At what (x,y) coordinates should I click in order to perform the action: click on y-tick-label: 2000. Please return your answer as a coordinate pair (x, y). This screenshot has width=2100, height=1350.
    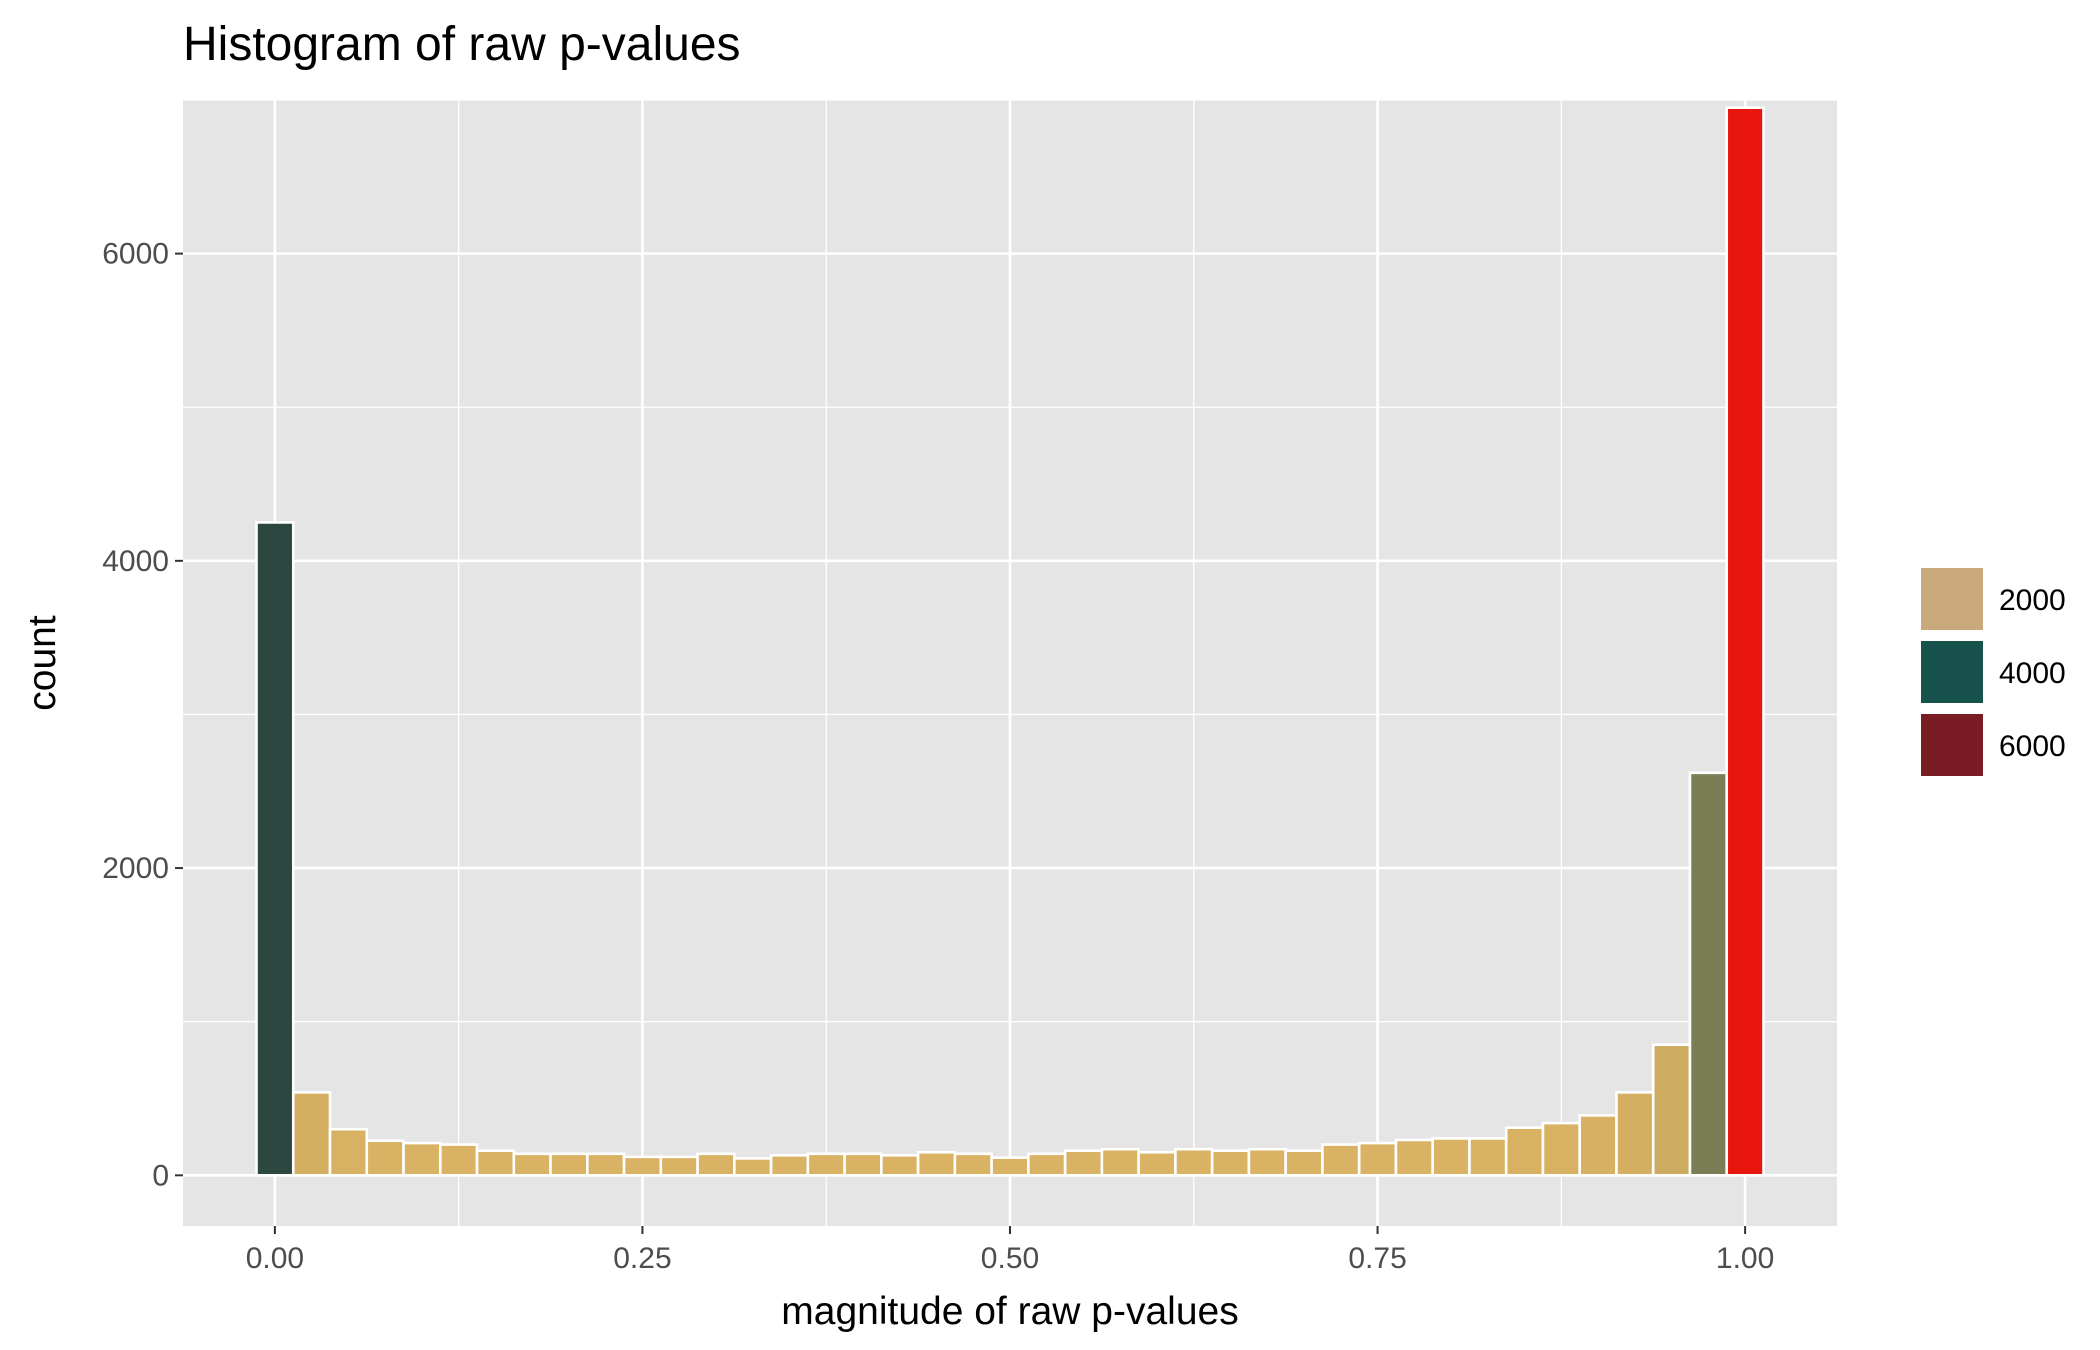
    Looking at the image, I should click on (135, 868).